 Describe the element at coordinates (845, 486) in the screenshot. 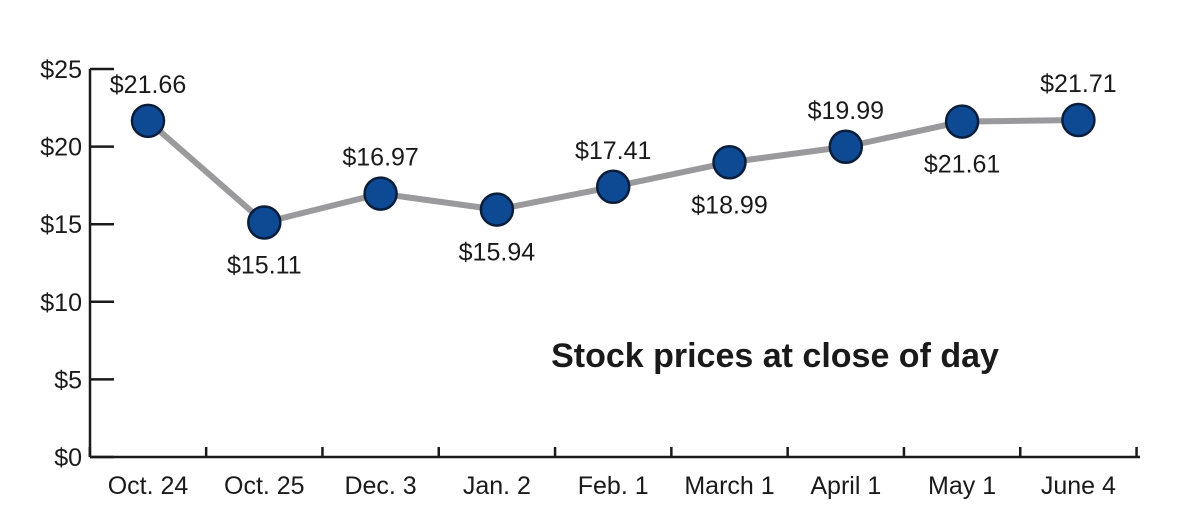

I see `x-tick-label: April 1` at that location.